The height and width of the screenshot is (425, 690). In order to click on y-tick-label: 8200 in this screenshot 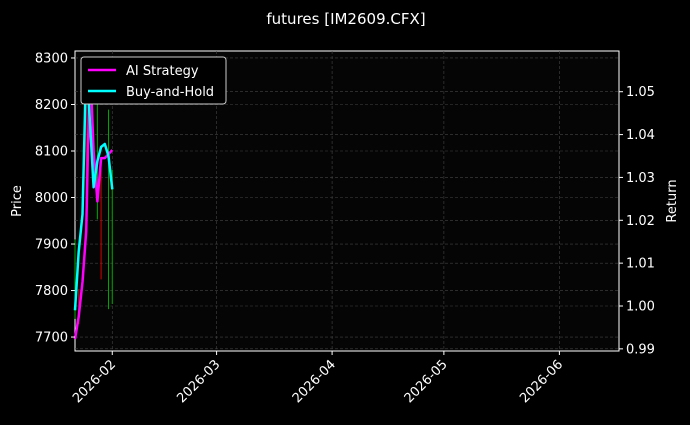, I will do `click(51, 105)`.